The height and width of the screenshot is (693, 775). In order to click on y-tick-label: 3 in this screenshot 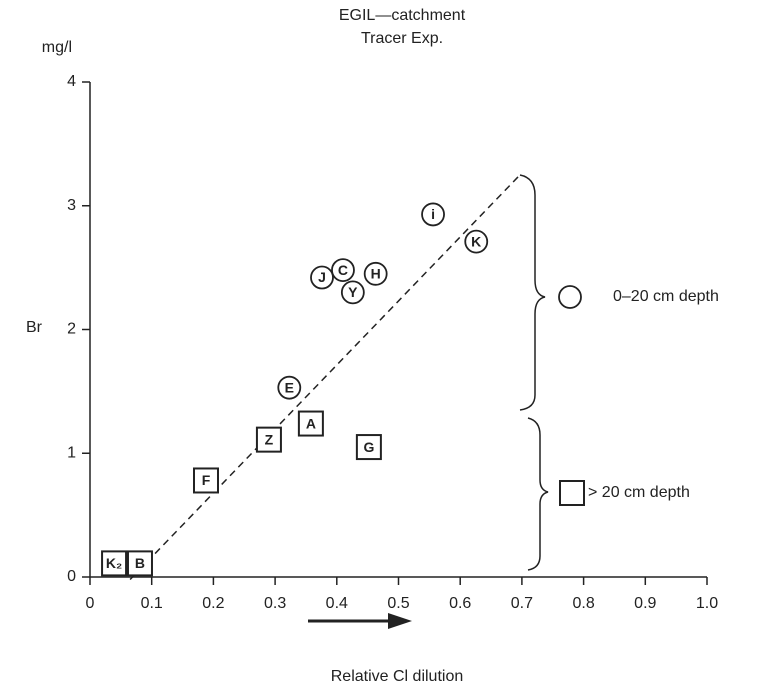, I will do `click(71, 205)`.